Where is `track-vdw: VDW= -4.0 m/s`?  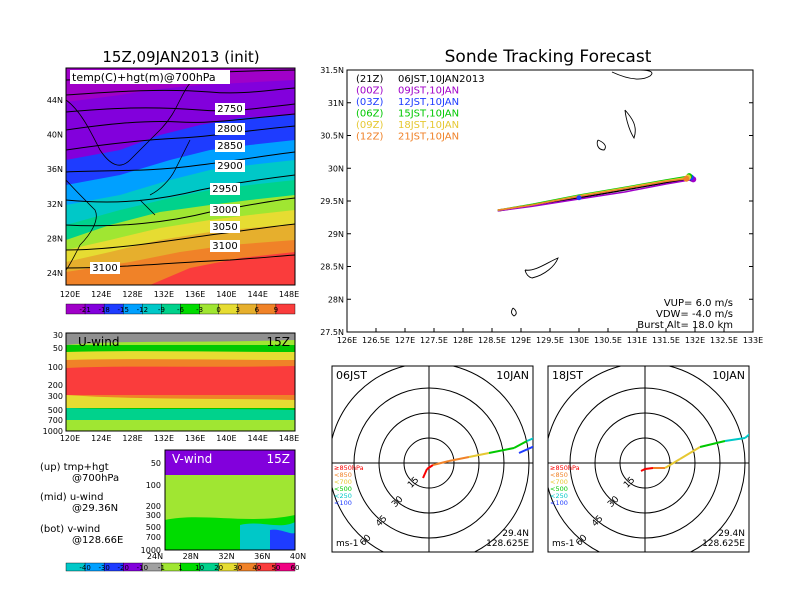
track-vdw: VDW= -4.0 m/s is located at coordinates (694, 314).